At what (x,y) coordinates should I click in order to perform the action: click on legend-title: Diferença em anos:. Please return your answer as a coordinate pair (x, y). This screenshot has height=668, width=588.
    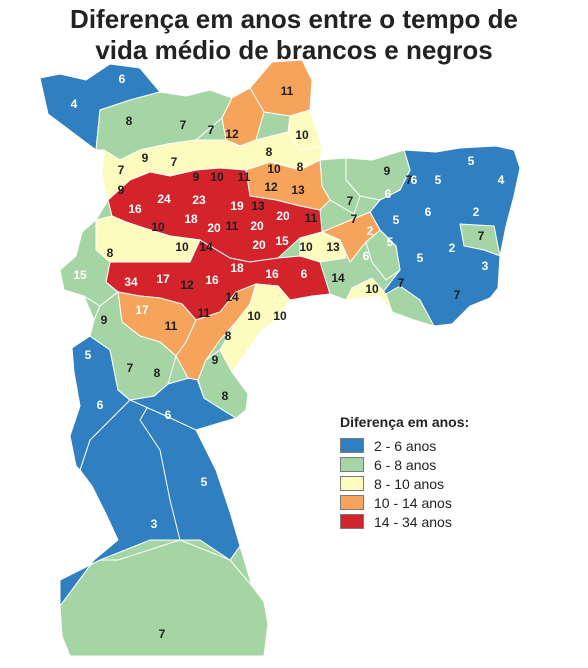
    Looking at the image, I should click on (405, 422).